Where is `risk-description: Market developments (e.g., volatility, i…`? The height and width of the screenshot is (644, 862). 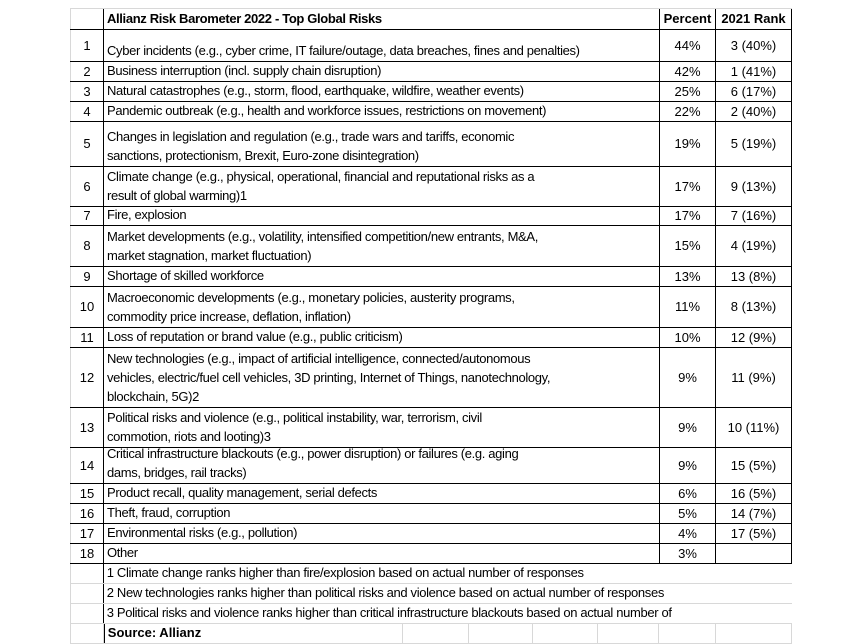
risk-description: Market developments (e.g., volatility, i… is located at coordinates (382, 246).